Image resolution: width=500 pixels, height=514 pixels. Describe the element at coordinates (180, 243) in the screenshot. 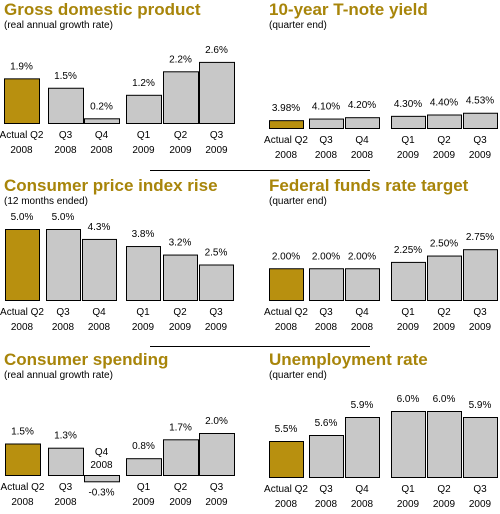

I see `data-label: 3.2%` at that location.